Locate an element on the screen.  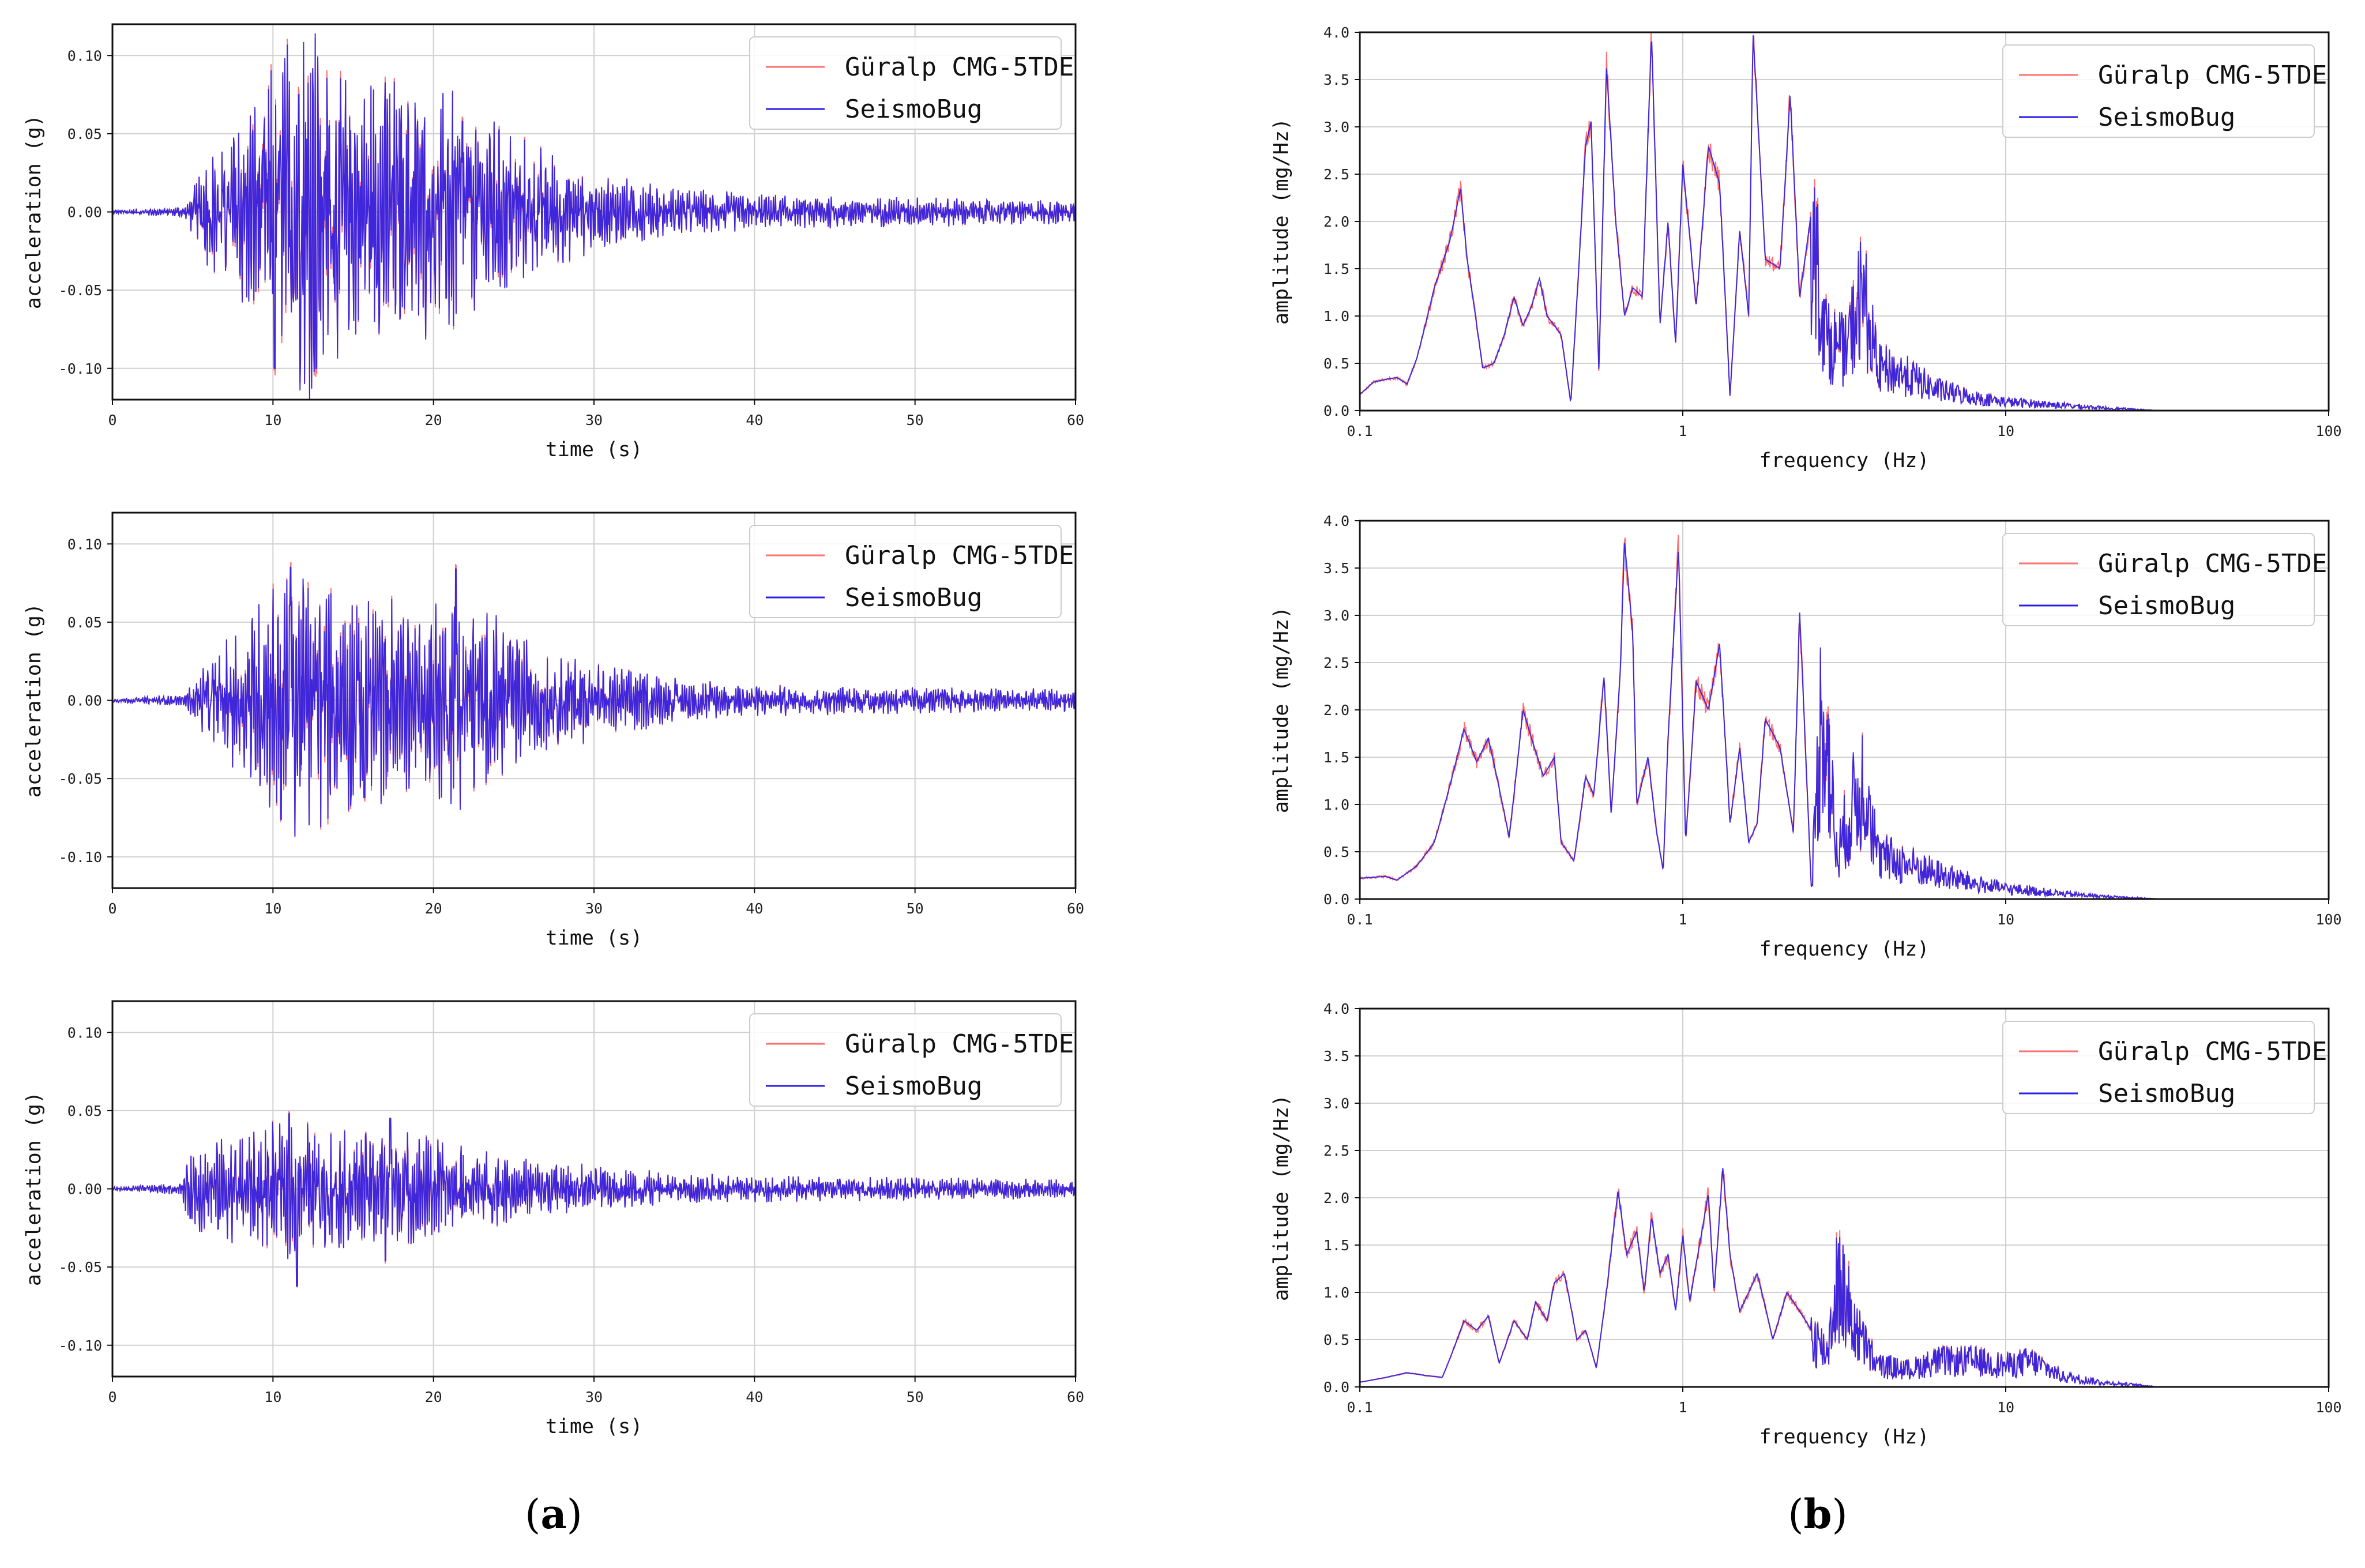
caption-b-letter: b is located at coordinates (1818, 1514).